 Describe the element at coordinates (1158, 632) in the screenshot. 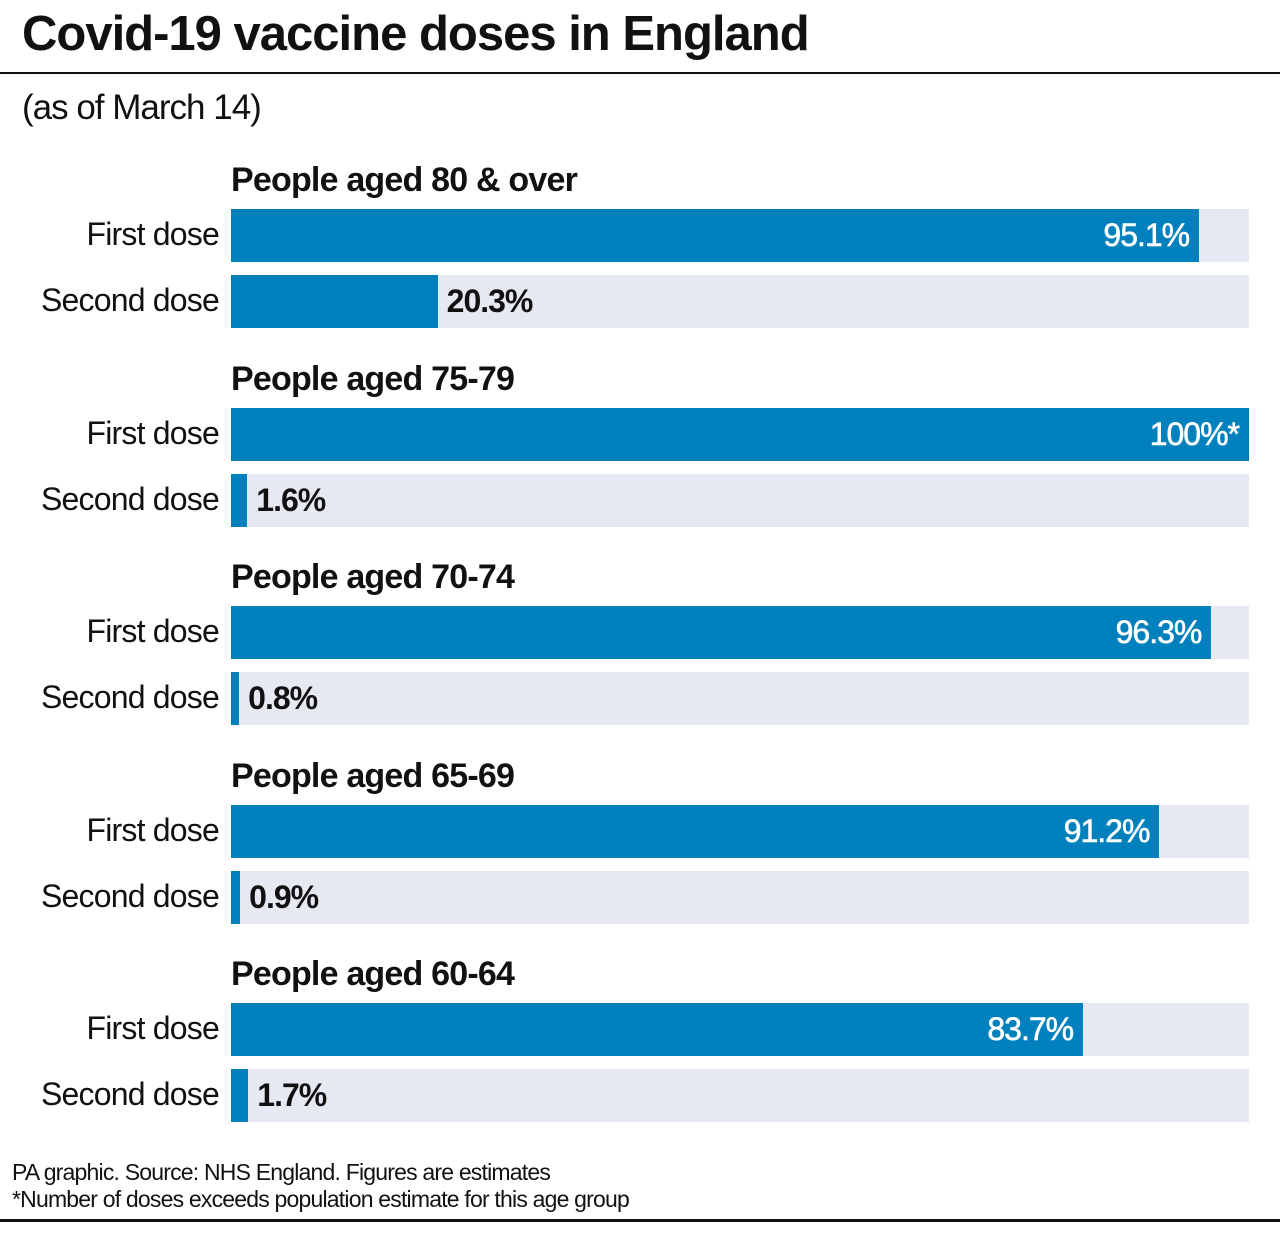

I see `data-label: 96.3%` at that location.